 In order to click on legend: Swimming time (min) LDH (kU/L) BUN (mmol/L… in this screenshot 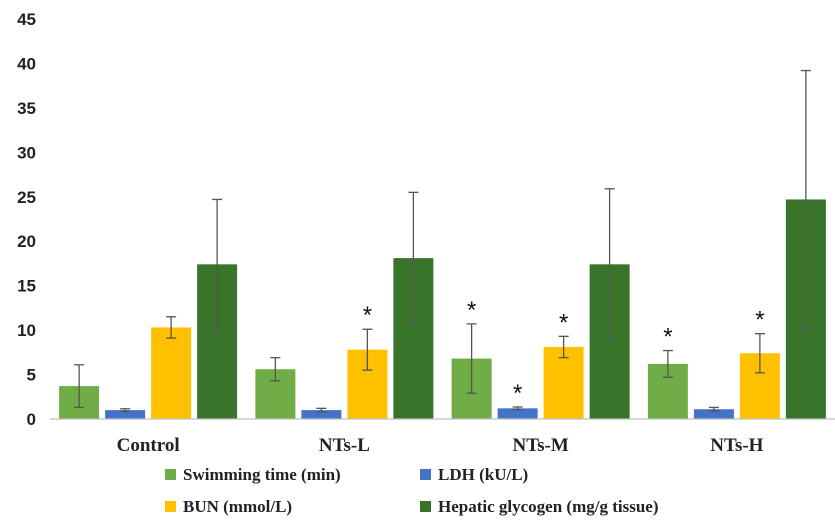, I will do `click(412, 490)`.